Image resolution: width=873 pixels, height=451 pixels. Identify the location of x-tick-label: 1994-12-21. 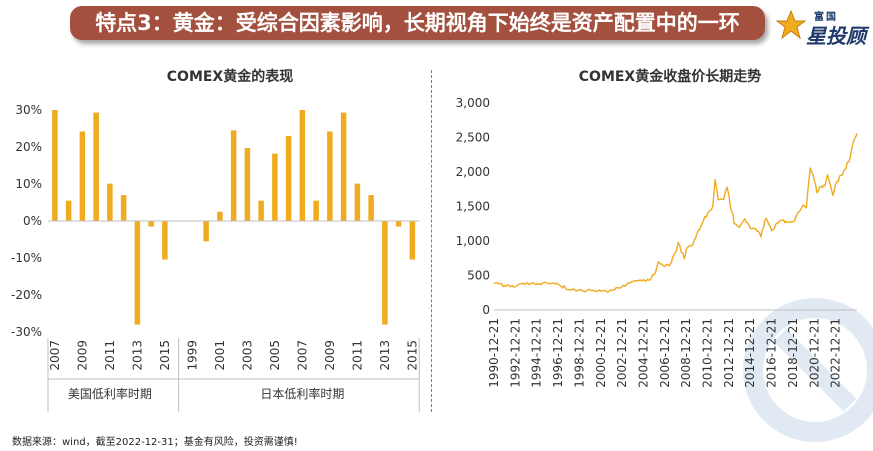
(537, 353).